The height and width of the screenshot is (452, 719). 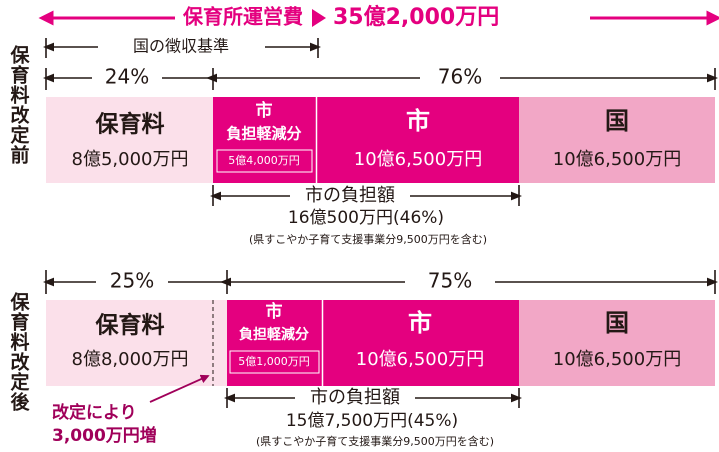 I want to click on arrow-icon, so click(x=319, y=18).